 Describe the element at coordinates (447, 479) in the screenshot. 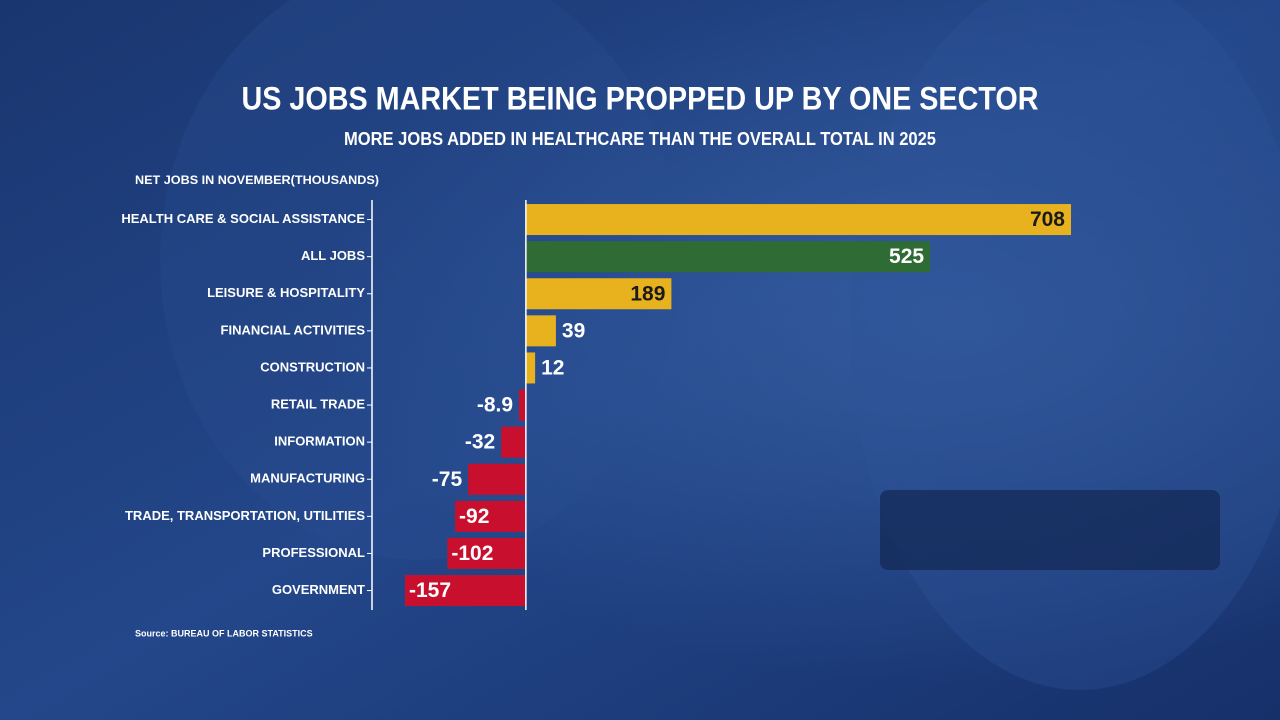

I see `value-label: -75` at that location.